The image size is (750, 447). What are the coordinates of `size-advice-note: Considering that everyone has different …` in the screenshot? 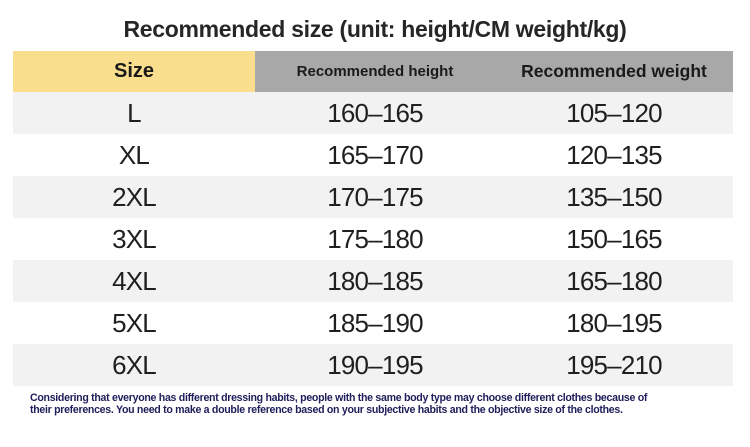 It's located at (386, 404).